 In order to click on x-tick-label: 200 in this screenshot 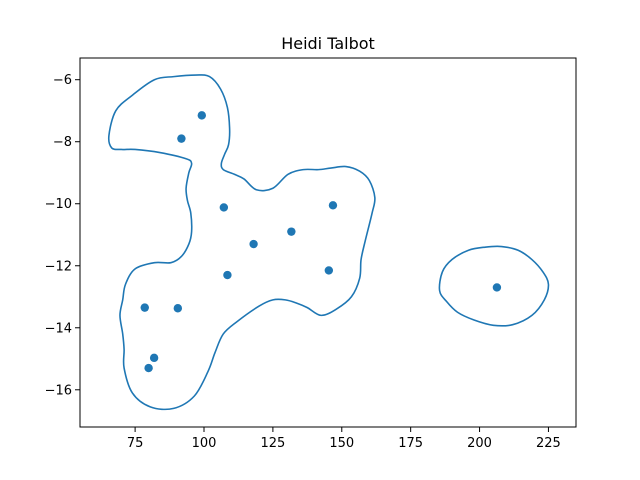, I will do `click(479, 443)`.